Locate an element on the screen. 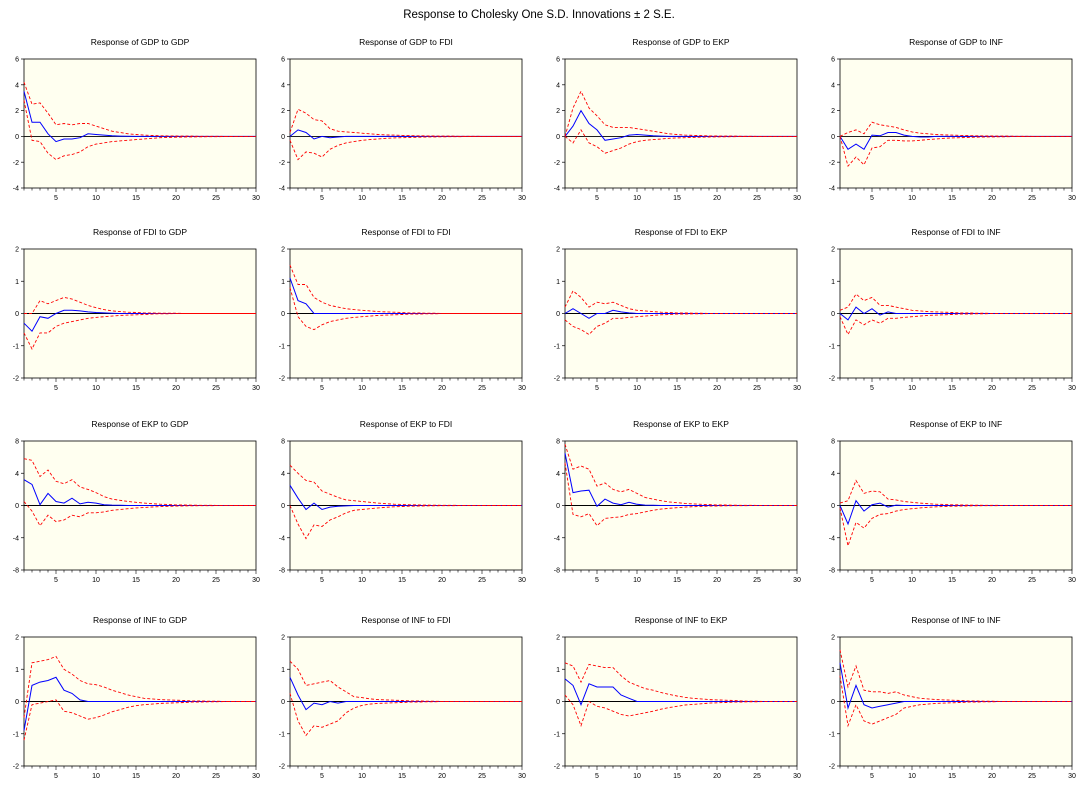 The image size is (1078, 785). panel-title: Response of FDI to FDI is located at coordinates (405, 232).